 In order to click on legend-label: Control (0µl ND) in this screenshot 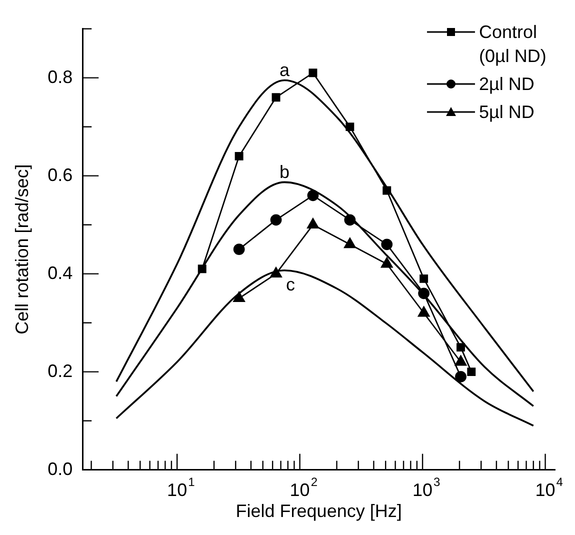, I will do `click(513, 44)`.